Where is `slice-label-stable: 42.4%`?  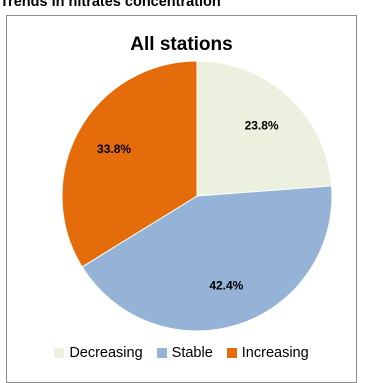
slice-label-stable: 42.4% is located at coordinates (226, 286).